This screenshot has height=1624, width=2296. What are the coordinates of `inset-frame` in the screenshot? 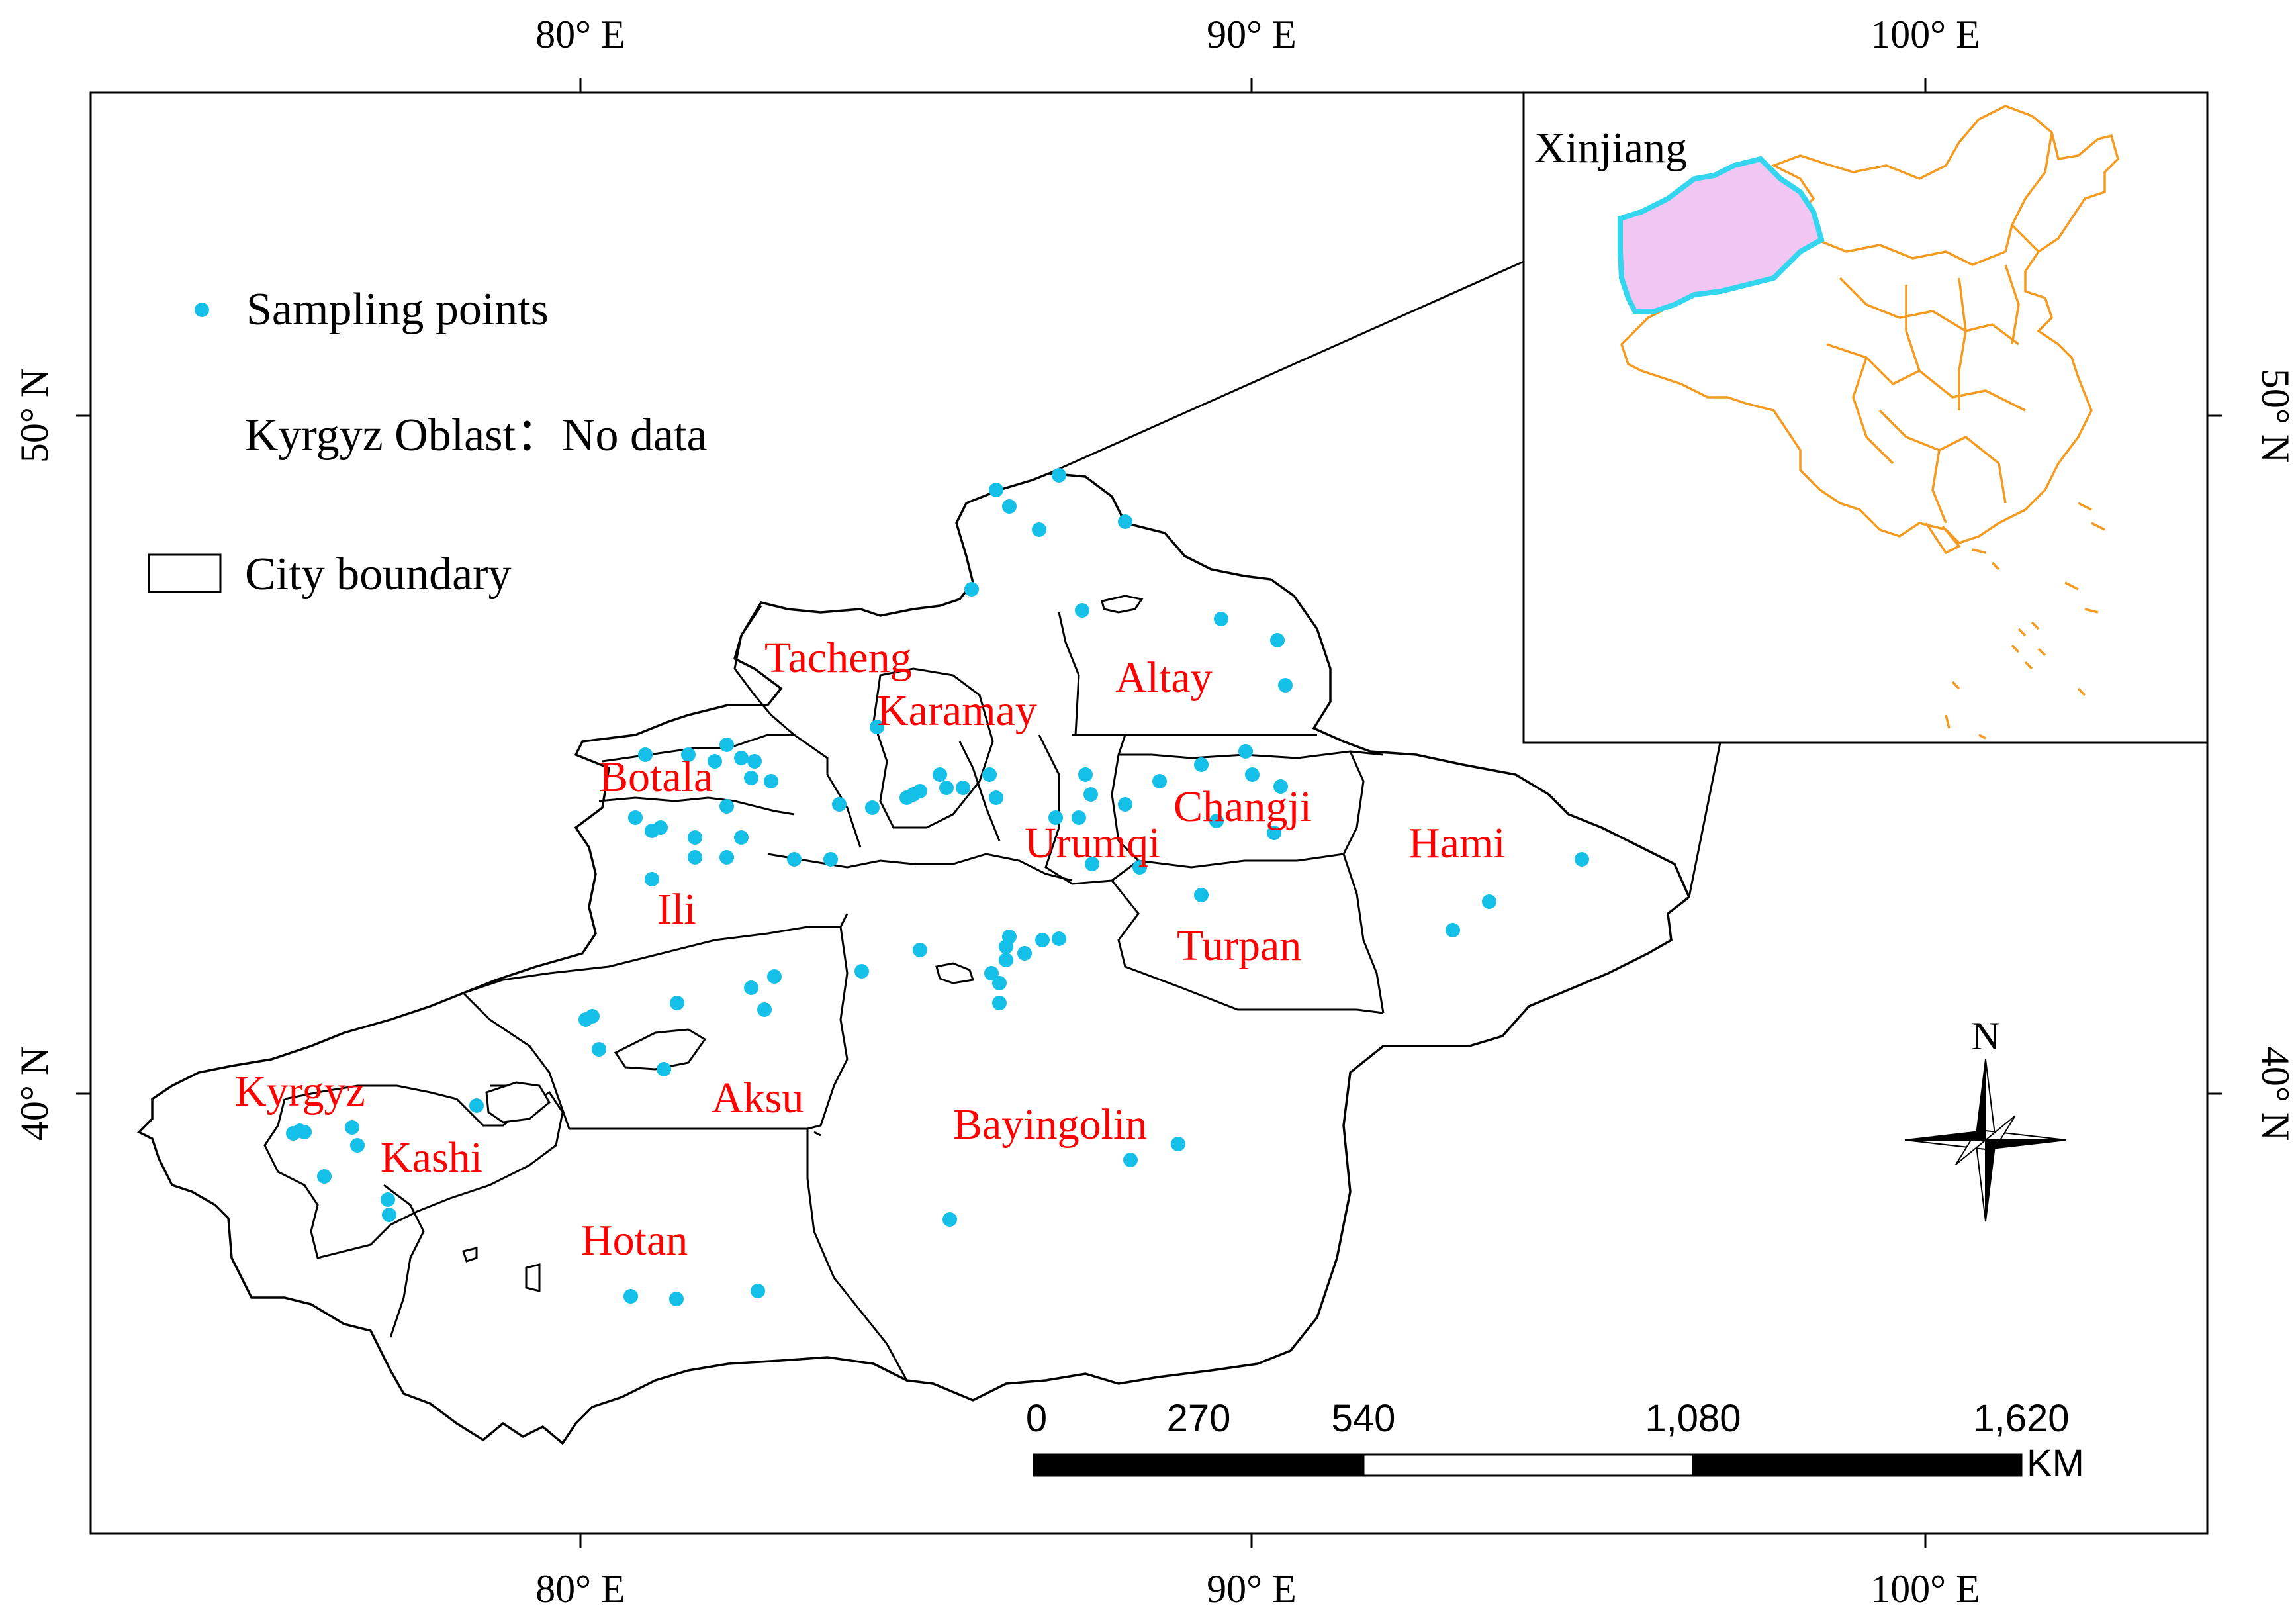 It's located at (1865, 417).